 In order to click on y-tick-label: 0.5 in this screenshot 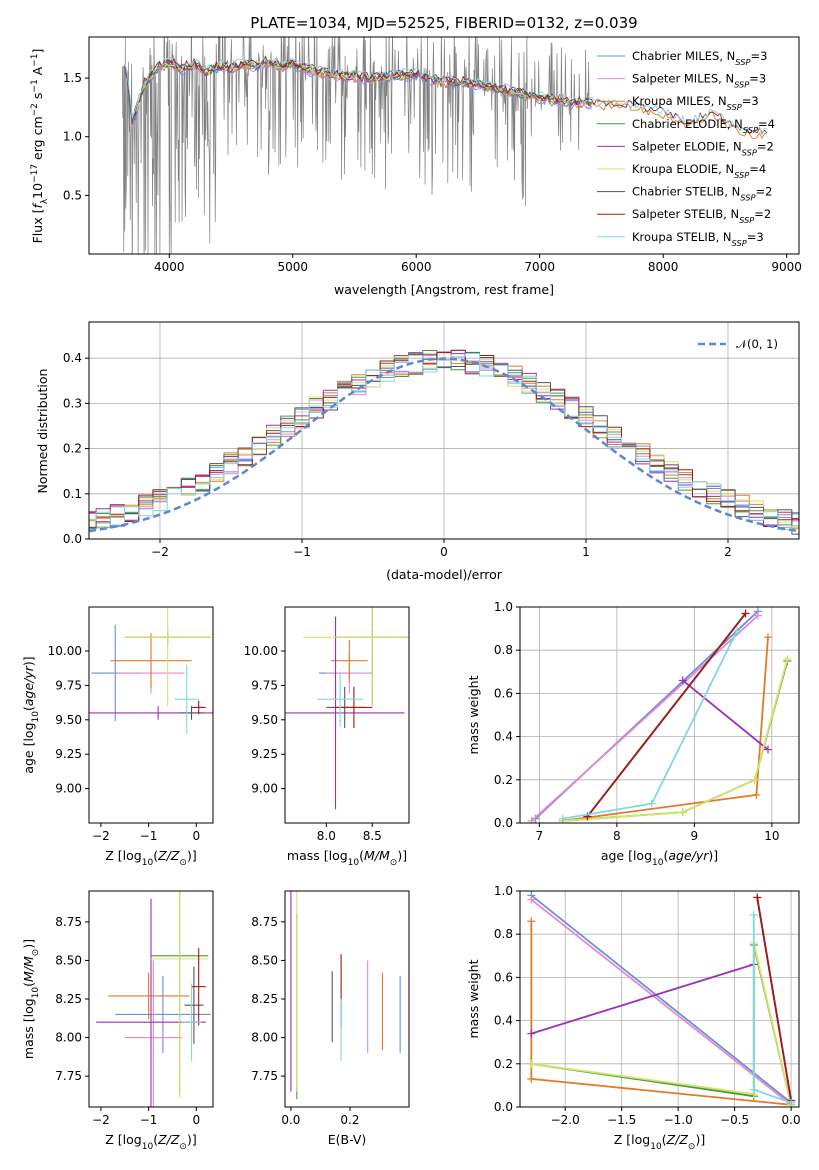, I will do `click(72, 195)`.